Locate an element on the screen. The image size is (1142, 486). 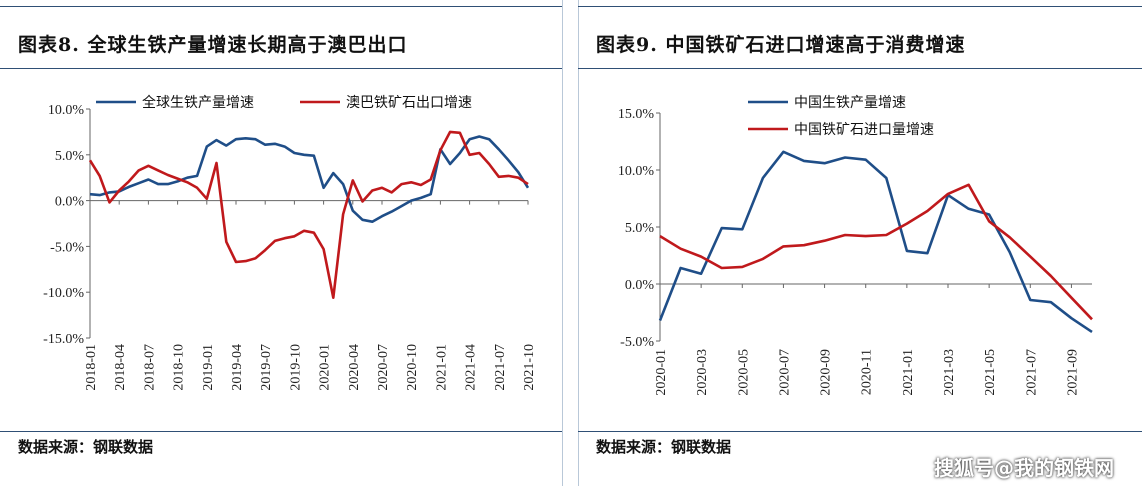
x-tick-label: 2018-10 is located at coordinates (179, 367).